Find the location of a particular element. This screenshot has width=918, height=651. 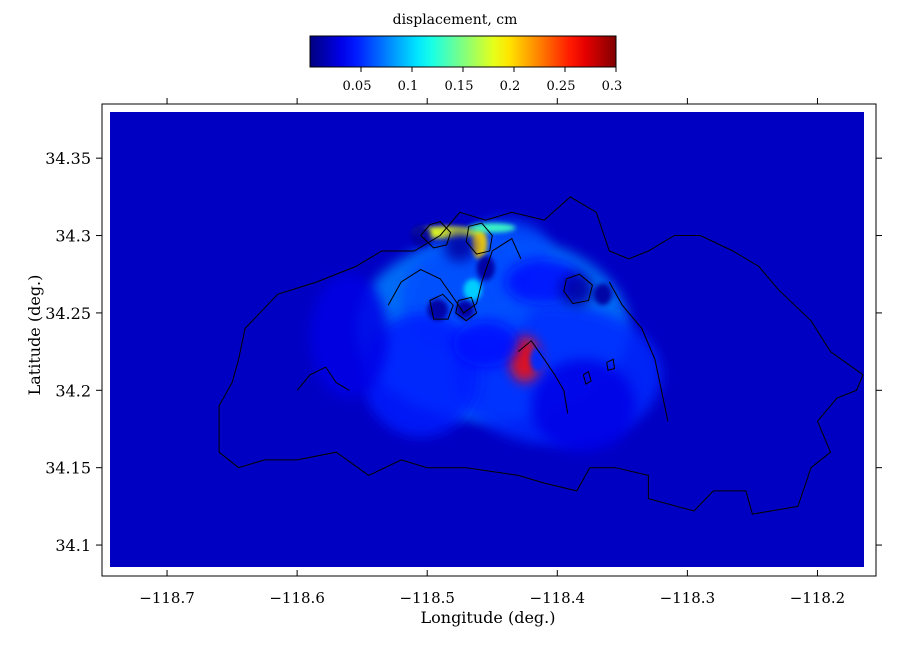

colorbar-tick-label: 0.3 is located at coordinates (612, 86).